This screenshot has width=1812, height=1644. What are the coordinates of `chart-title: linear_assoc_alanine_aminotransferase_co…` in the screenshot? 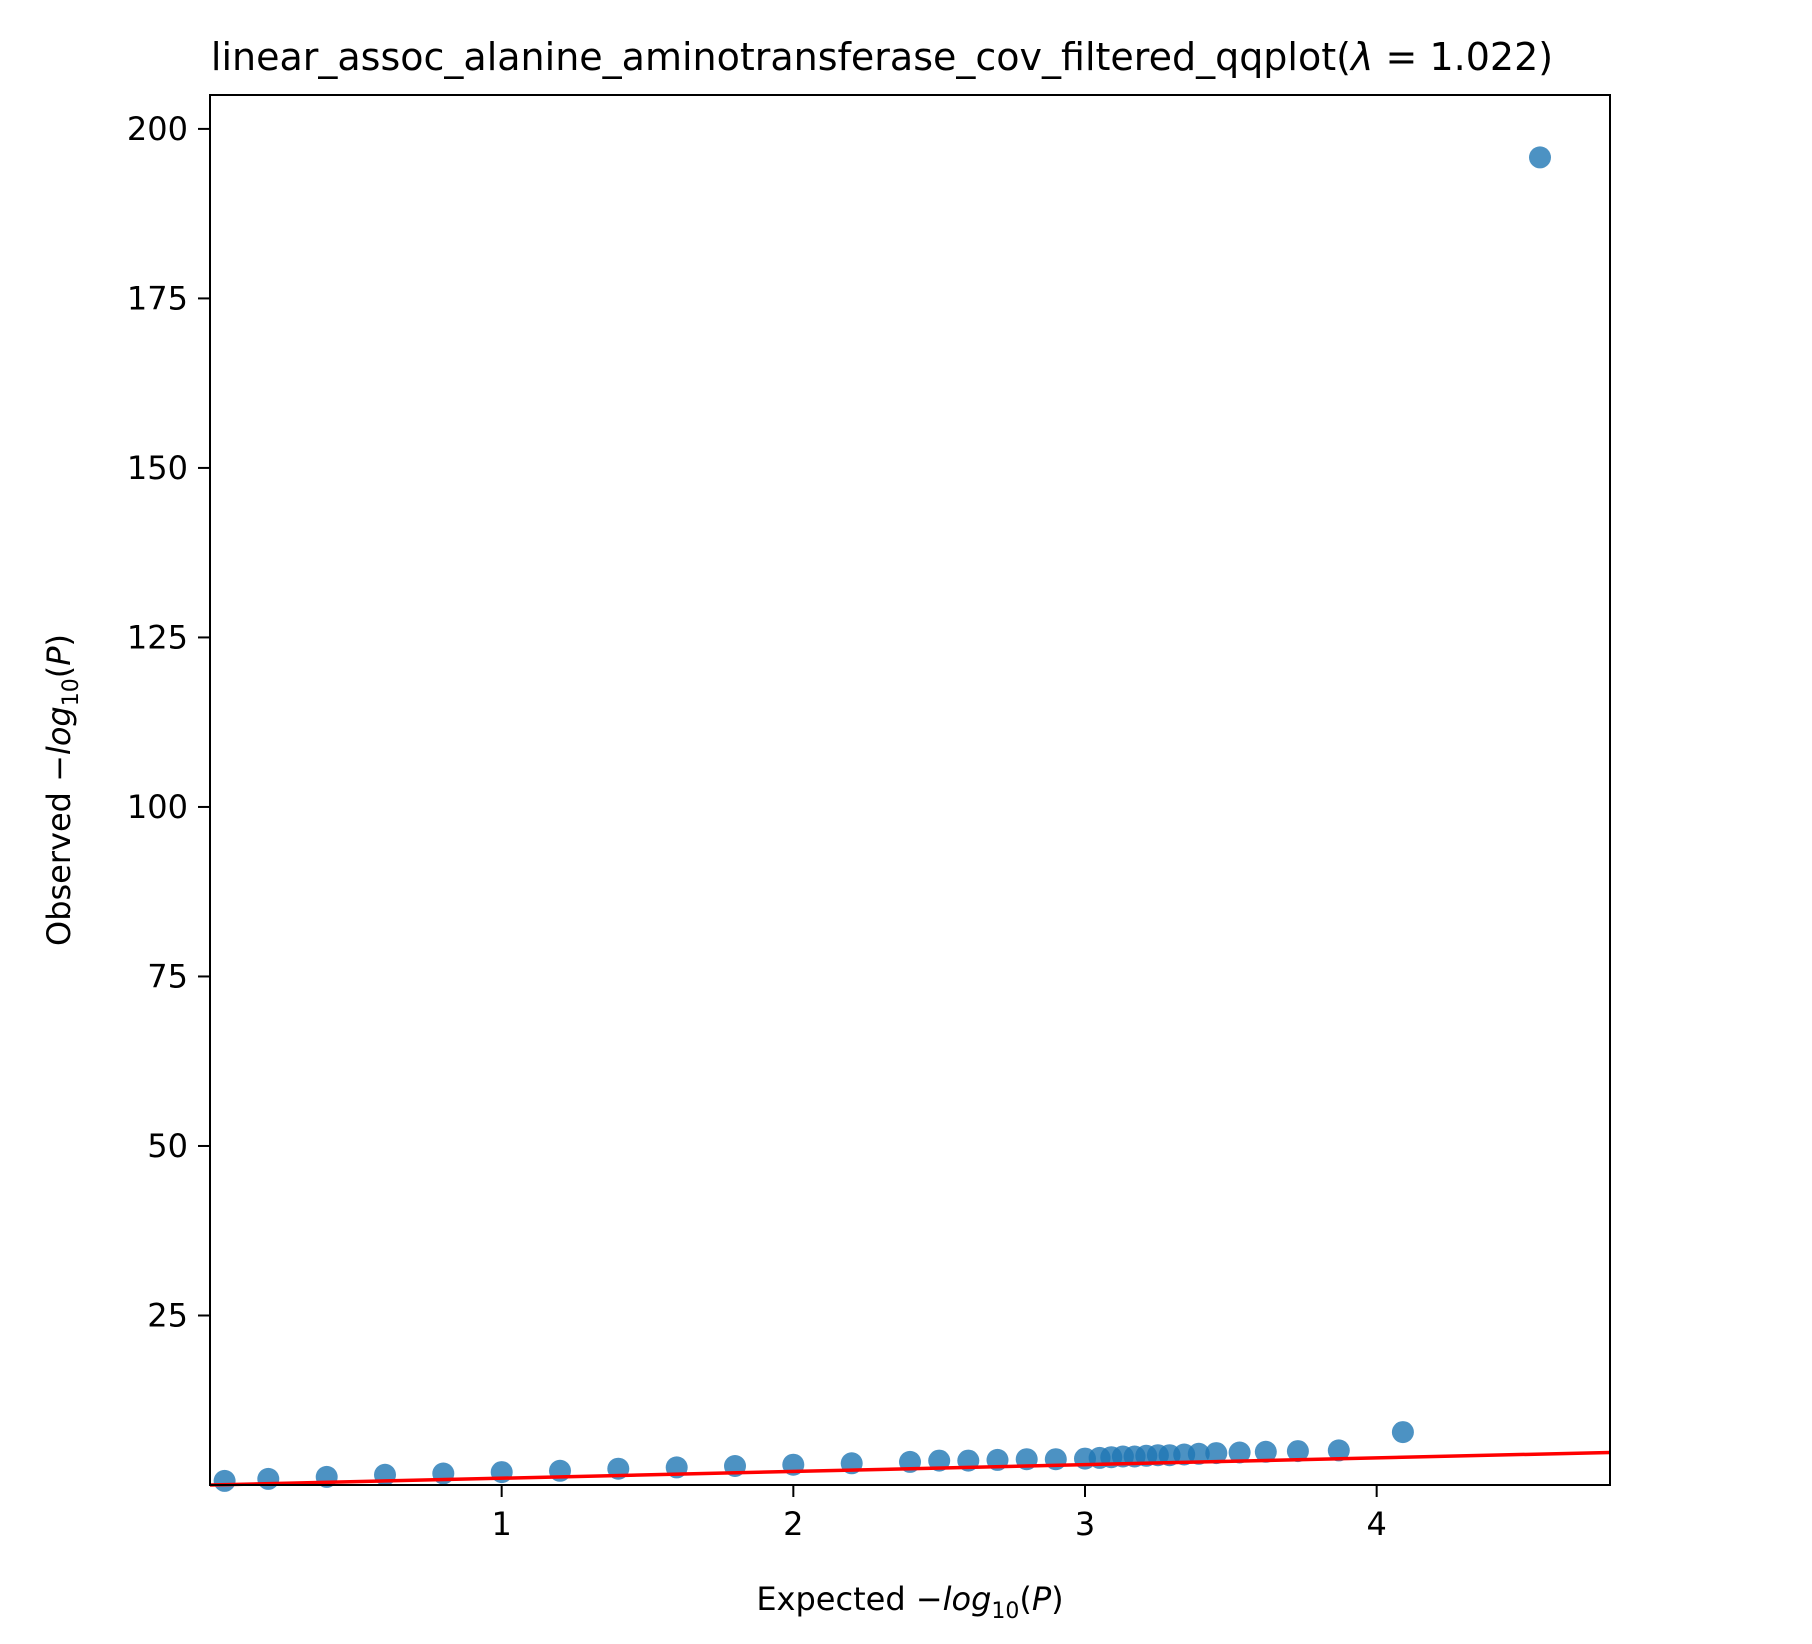 It's located at (882, 57).